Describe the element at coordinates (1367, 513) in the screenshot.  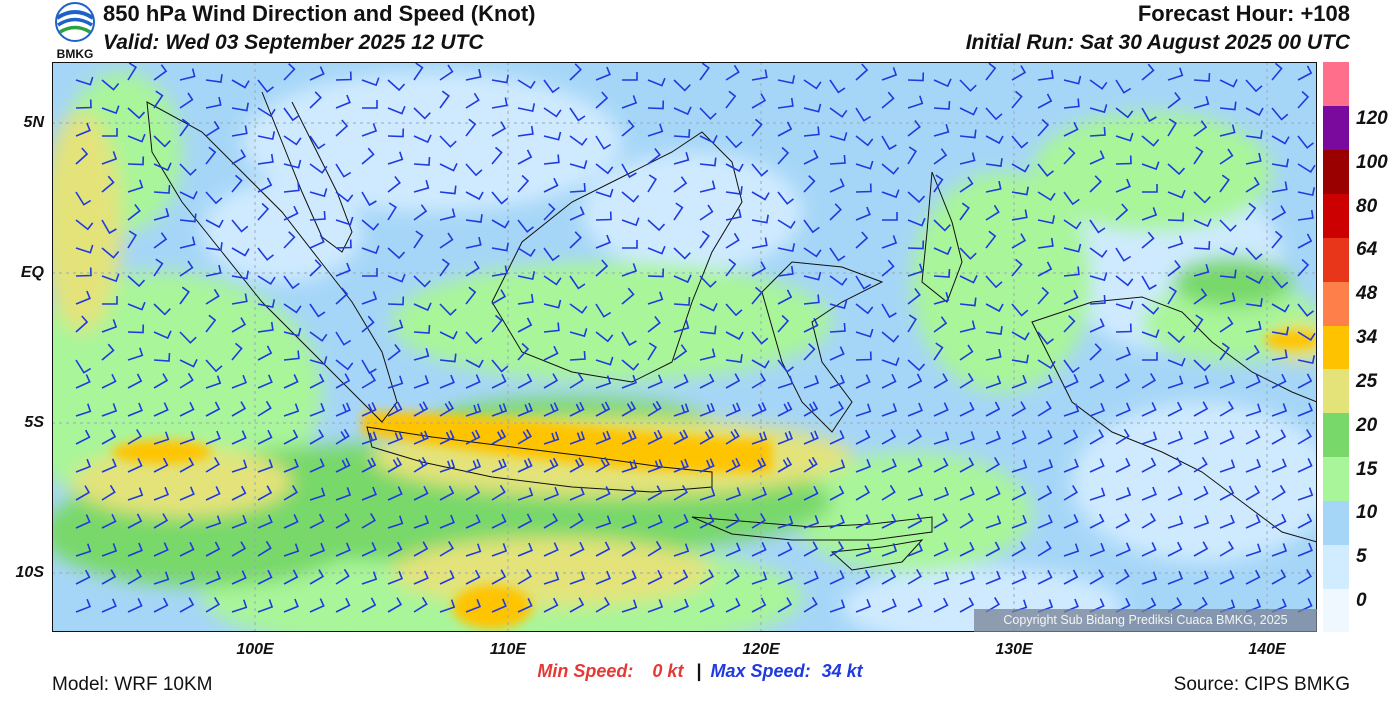
I see `colorbar-label: 10` at that location.